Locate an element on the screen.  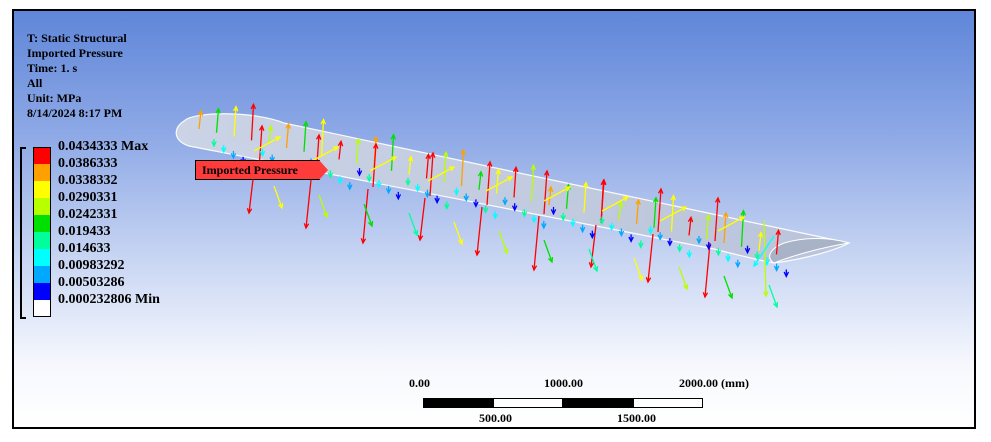
time-value: Time: 1. s is located at coordinates (52, 68).